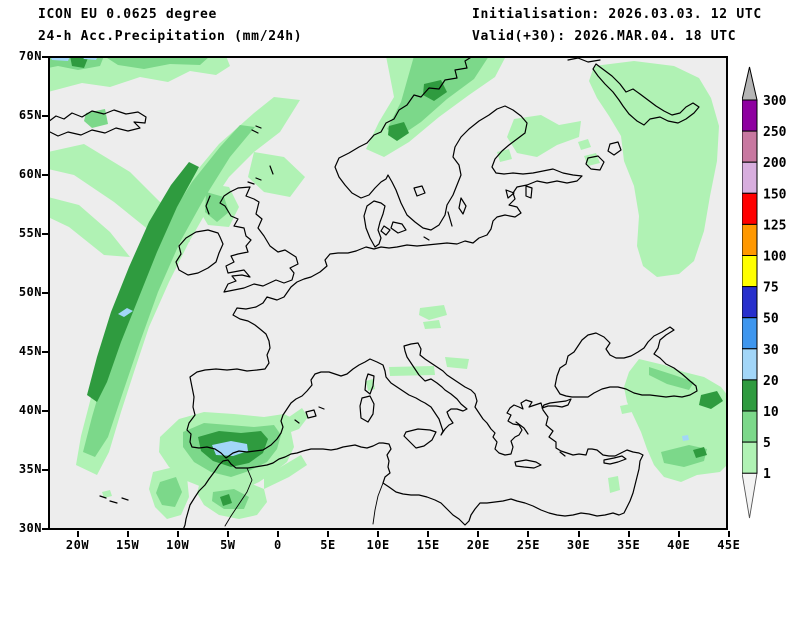 The height and width of the screenshot is (618, 800). I want to click on lon-tick-label: 15E, so click(428, 545).